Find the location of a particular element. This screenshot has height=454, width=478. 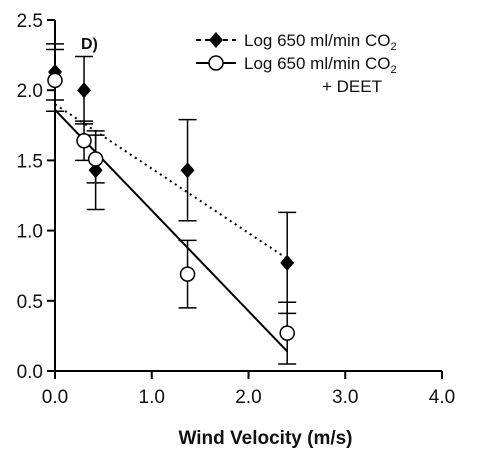

x-tick-label: 3.0 is located at coordinates (345, 397).